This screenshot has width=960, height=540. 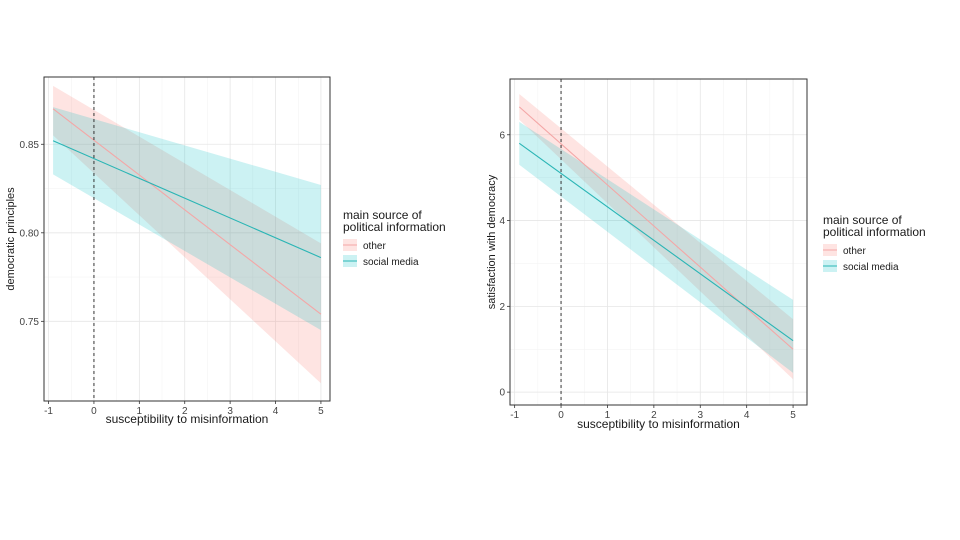 What do you see at coordinates (502, 221) in the screenshot?
I see `y-tick-label: 4` at bounding box center [502, 221].